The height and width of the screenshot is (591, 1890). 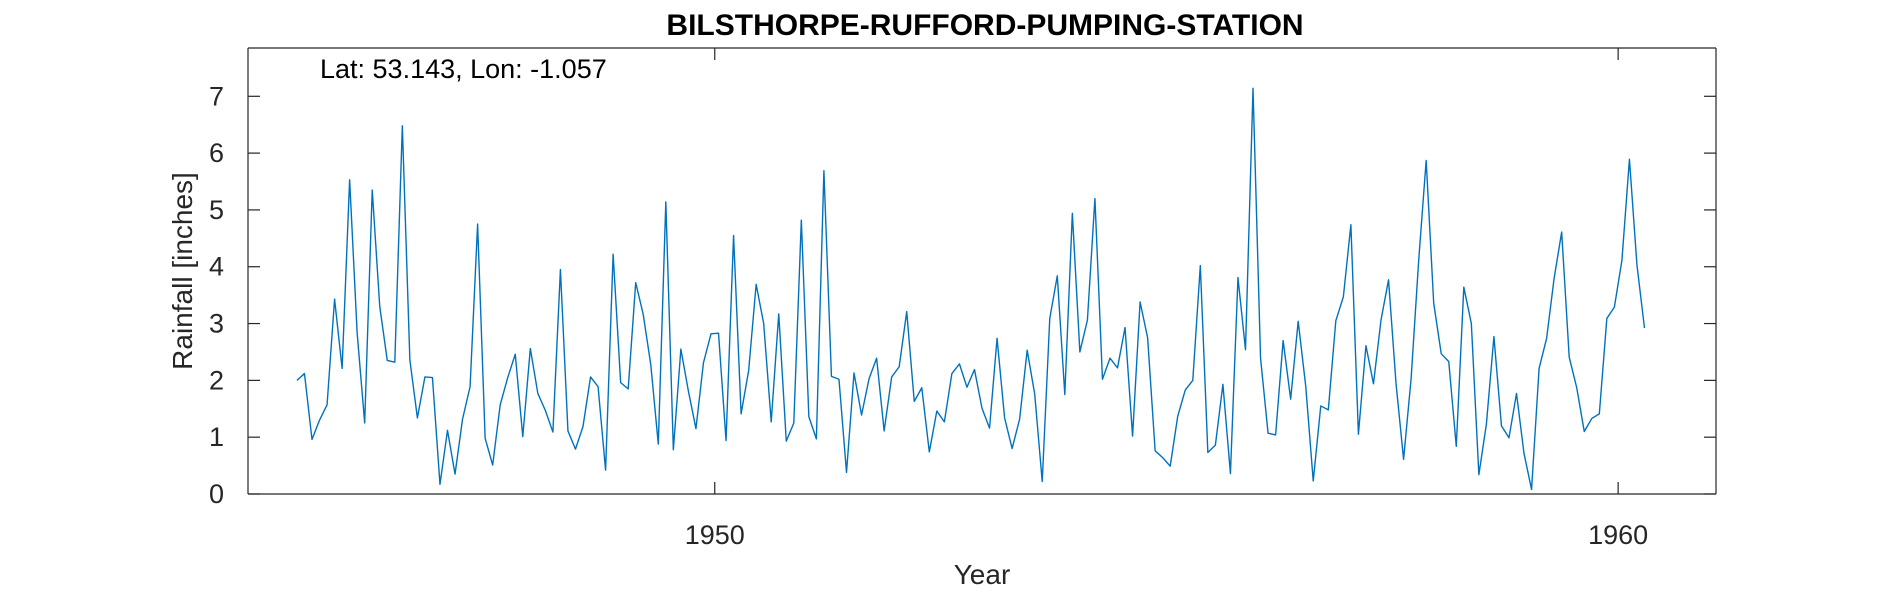 I want to click on y-tick-label: 7, so click(x=216, y=96).